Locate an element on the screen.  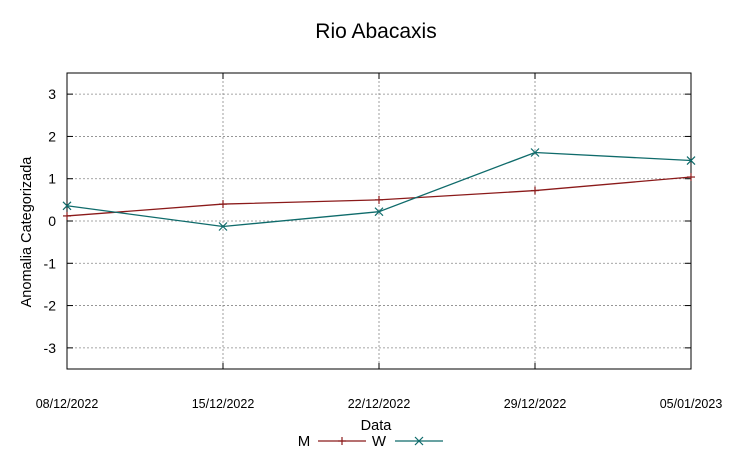
y-tick-label: 0 is located at coordinates (52, 221).